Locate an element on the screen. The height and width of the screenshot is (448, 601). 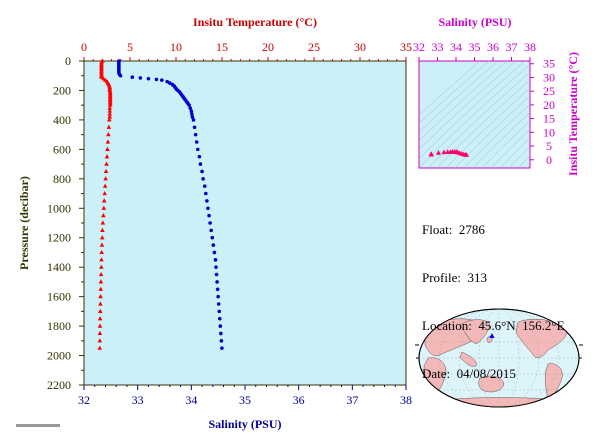
main-top-tick-label: 20 is located at coordinates (268, 47).